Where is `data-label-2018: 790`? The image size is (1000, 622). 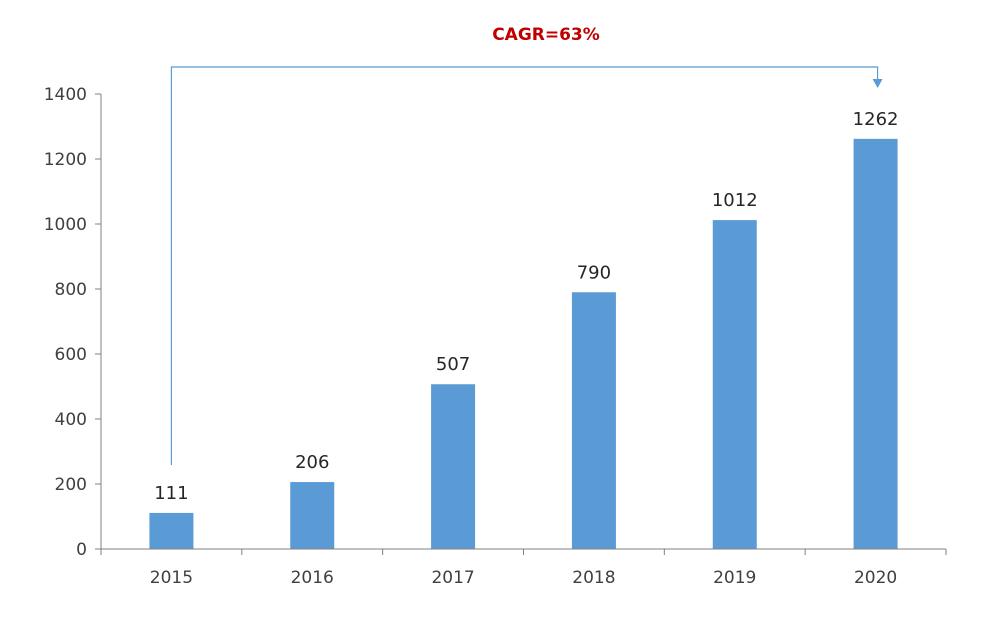
data-label-2018: 790 is located at coordinates (594, 272).